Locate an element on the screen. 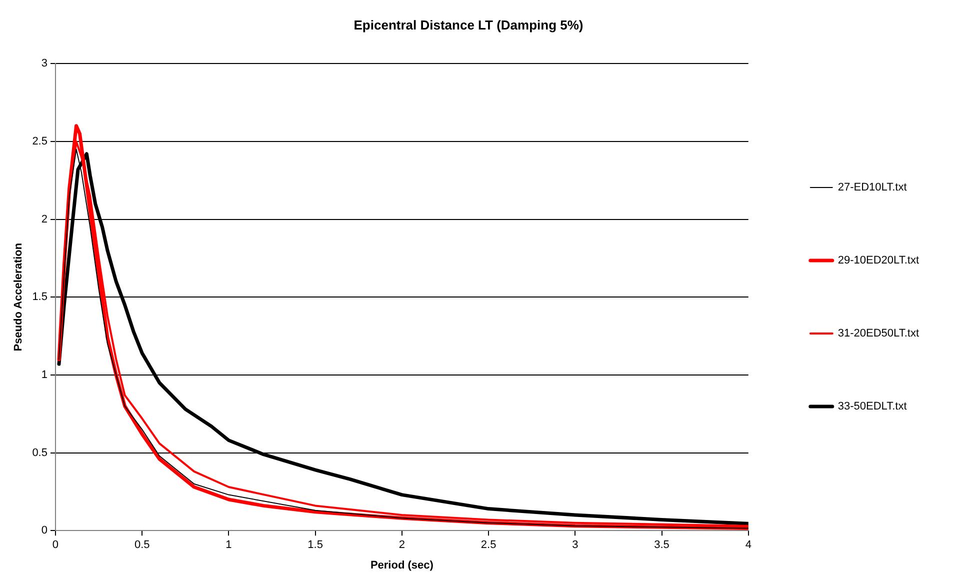 This screenshot has width=961, height=584. x-tick-label: 4 is located at coordinates (748, 545).